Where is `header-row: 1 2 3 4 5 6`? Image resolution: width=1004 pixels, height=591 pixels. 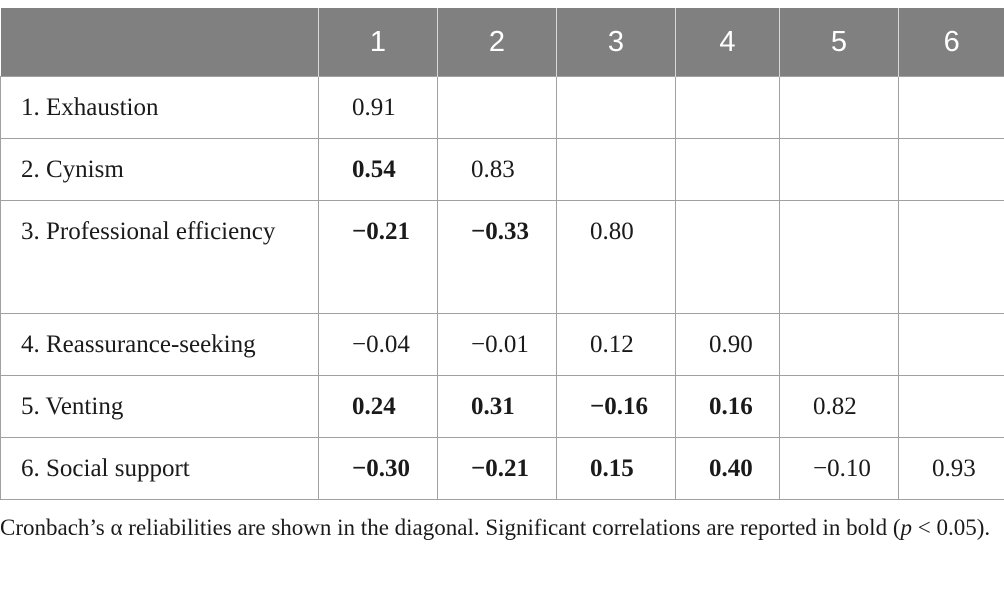 header-row: 1 2 3 4 5 6 is located at coordinates (502, 42).